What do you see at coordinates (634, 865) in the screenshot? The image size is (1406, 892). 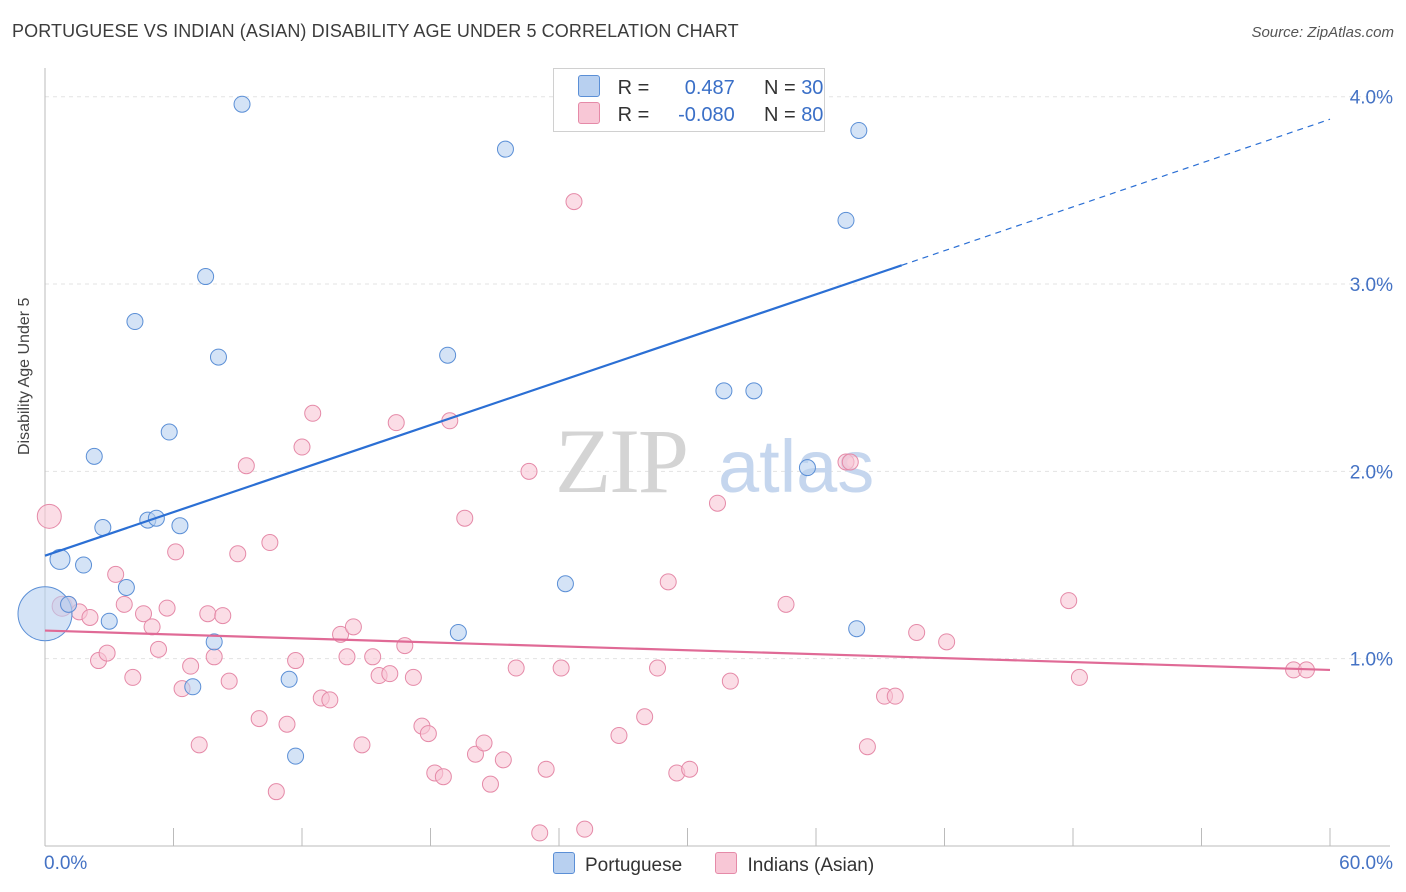 I see `legend-label: Portuguese` at bounding box center [634, 865].